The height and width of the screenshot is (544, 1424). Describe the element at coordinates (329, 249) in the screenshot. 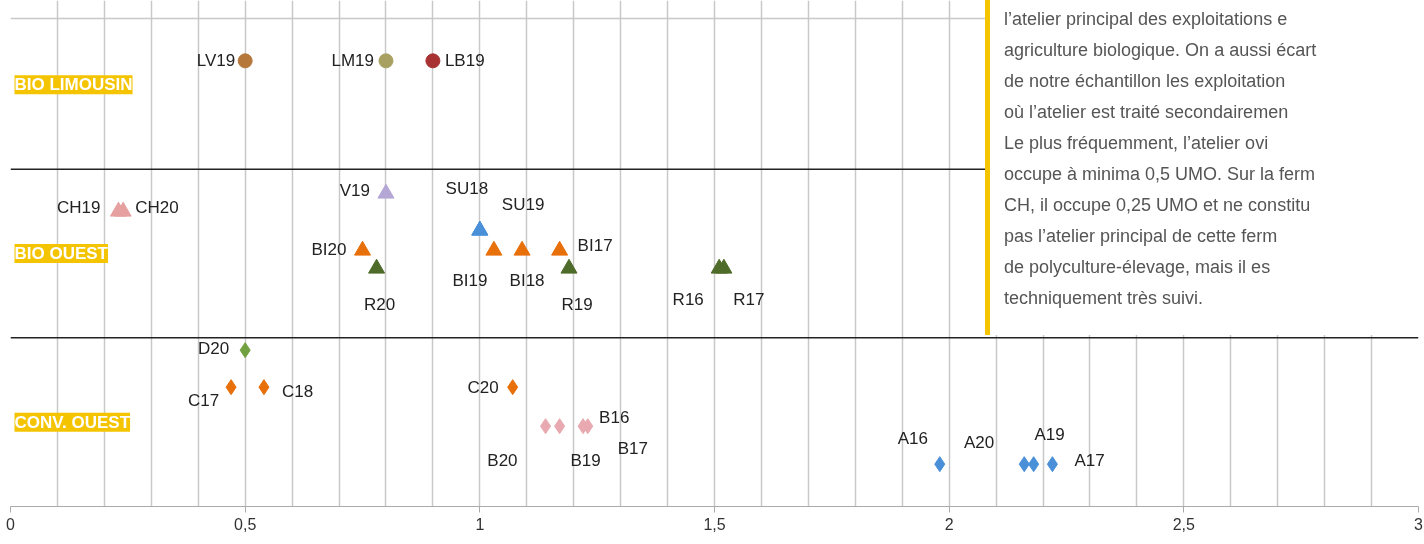

I see `series-label: BI20` at that location.